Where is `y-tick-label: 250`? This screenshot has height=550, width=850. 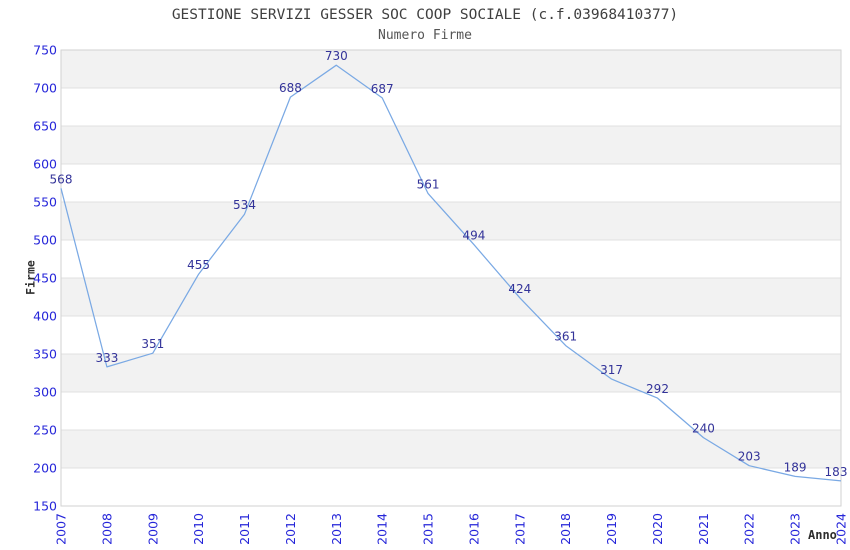 y-tick-label: 250 is located at coordinates (45, 430).